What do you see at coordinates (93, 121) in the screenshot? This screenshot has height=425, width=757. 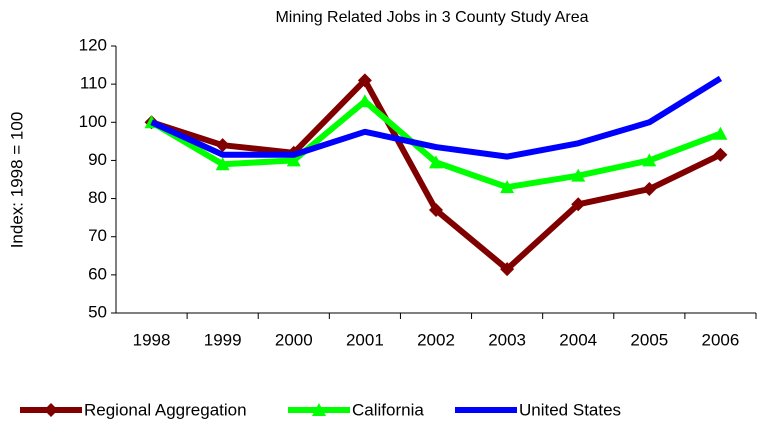 I see `y-tick-label: 100` at bounding box center [93, 121].